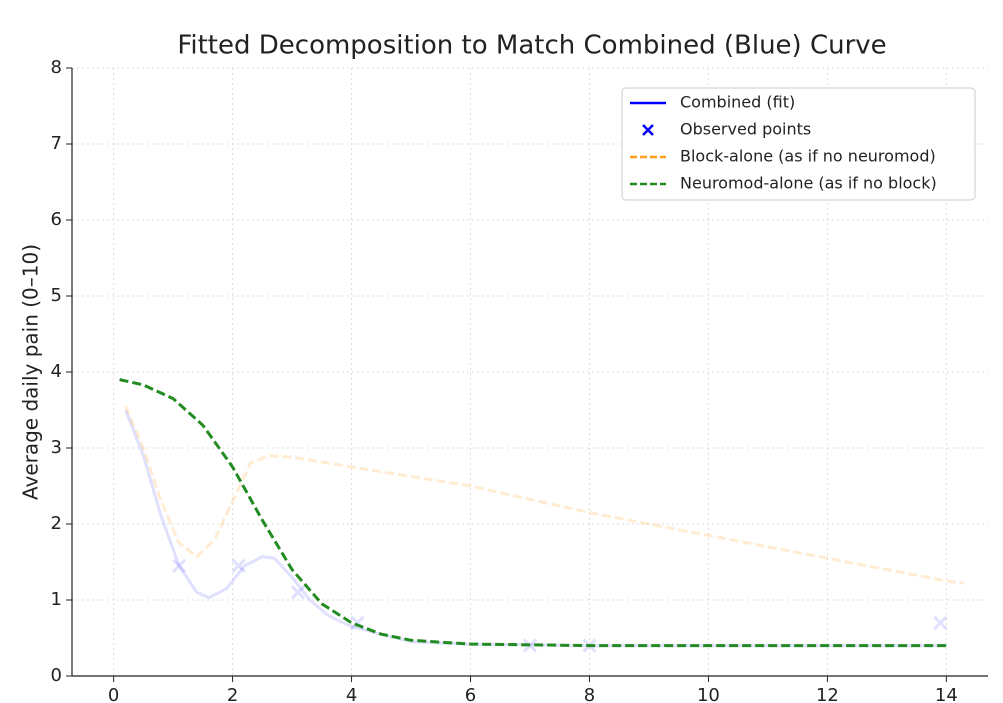 This screenshot has height=703, width=1003. What do you see at coordinates (56, 447) in the screenshot?
I see `y-tick-label: 3` at bounding box center [56, 447].